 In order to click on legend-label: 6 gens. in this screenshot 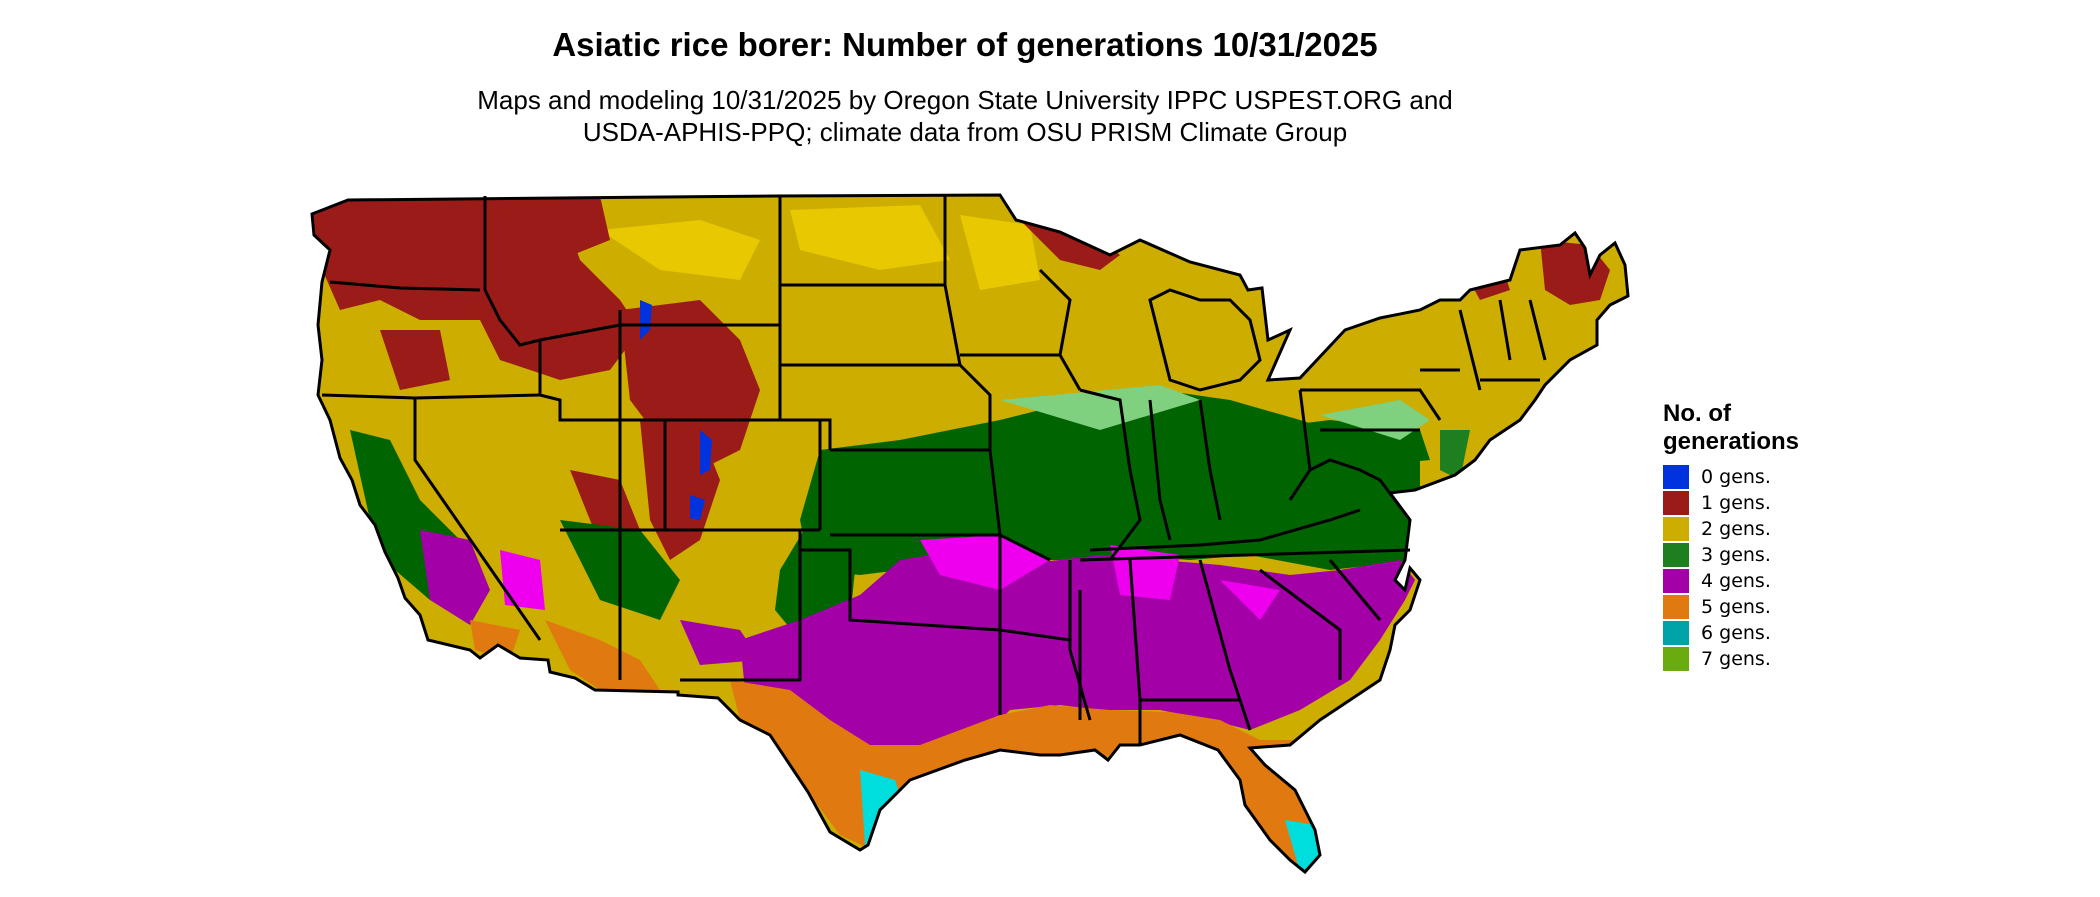, I will do `click(1736, 633)`.